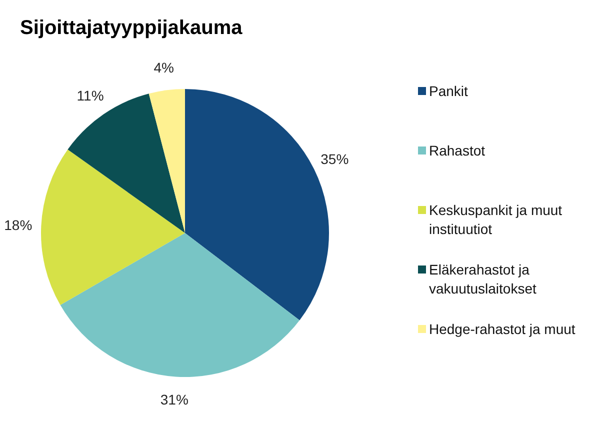 The image size is (600, 430). Describe the element at coordinates (502, 329) in the screenshot. I see `legend-label: Hedge-rahastot ja muut` at that location.